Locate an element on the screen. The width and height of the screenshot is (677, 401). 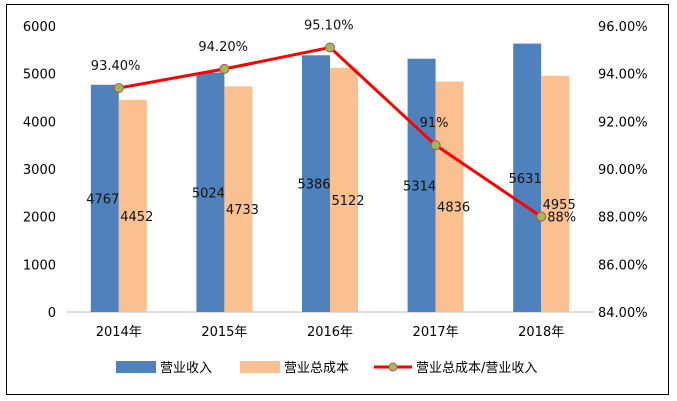
bar-total-cost-label: 4955 is located at coordinates (559, 205).